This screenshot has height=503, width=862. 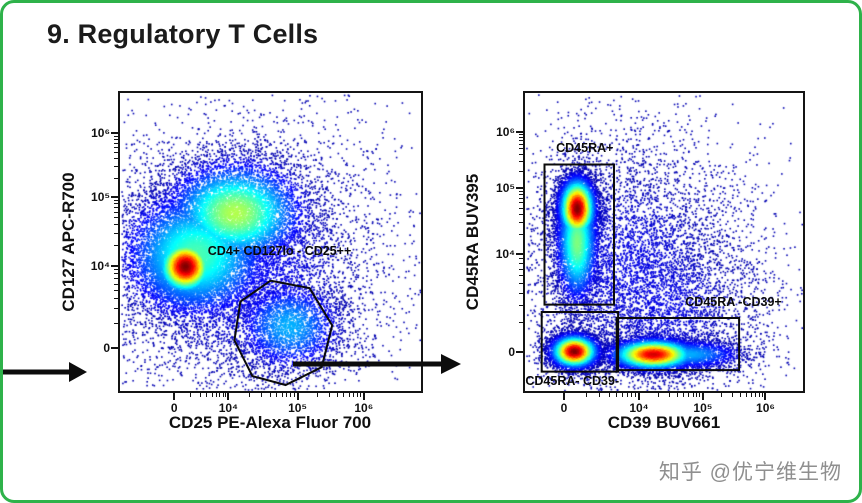 What do you see at coordinates (472, 242) in the screenshot?
I see `y-axis-label-cd45ra: CD45RA BUV395` at bounding box center [472, 242].